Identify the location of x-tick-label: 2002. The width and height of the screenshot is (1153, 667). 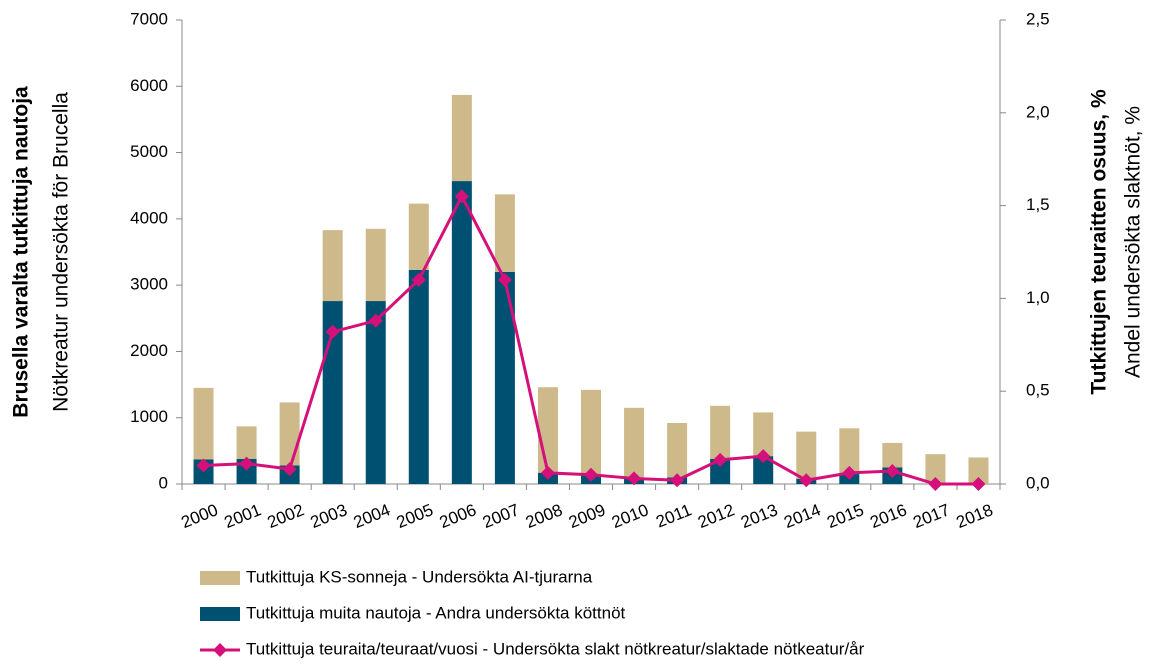
(286, 516).